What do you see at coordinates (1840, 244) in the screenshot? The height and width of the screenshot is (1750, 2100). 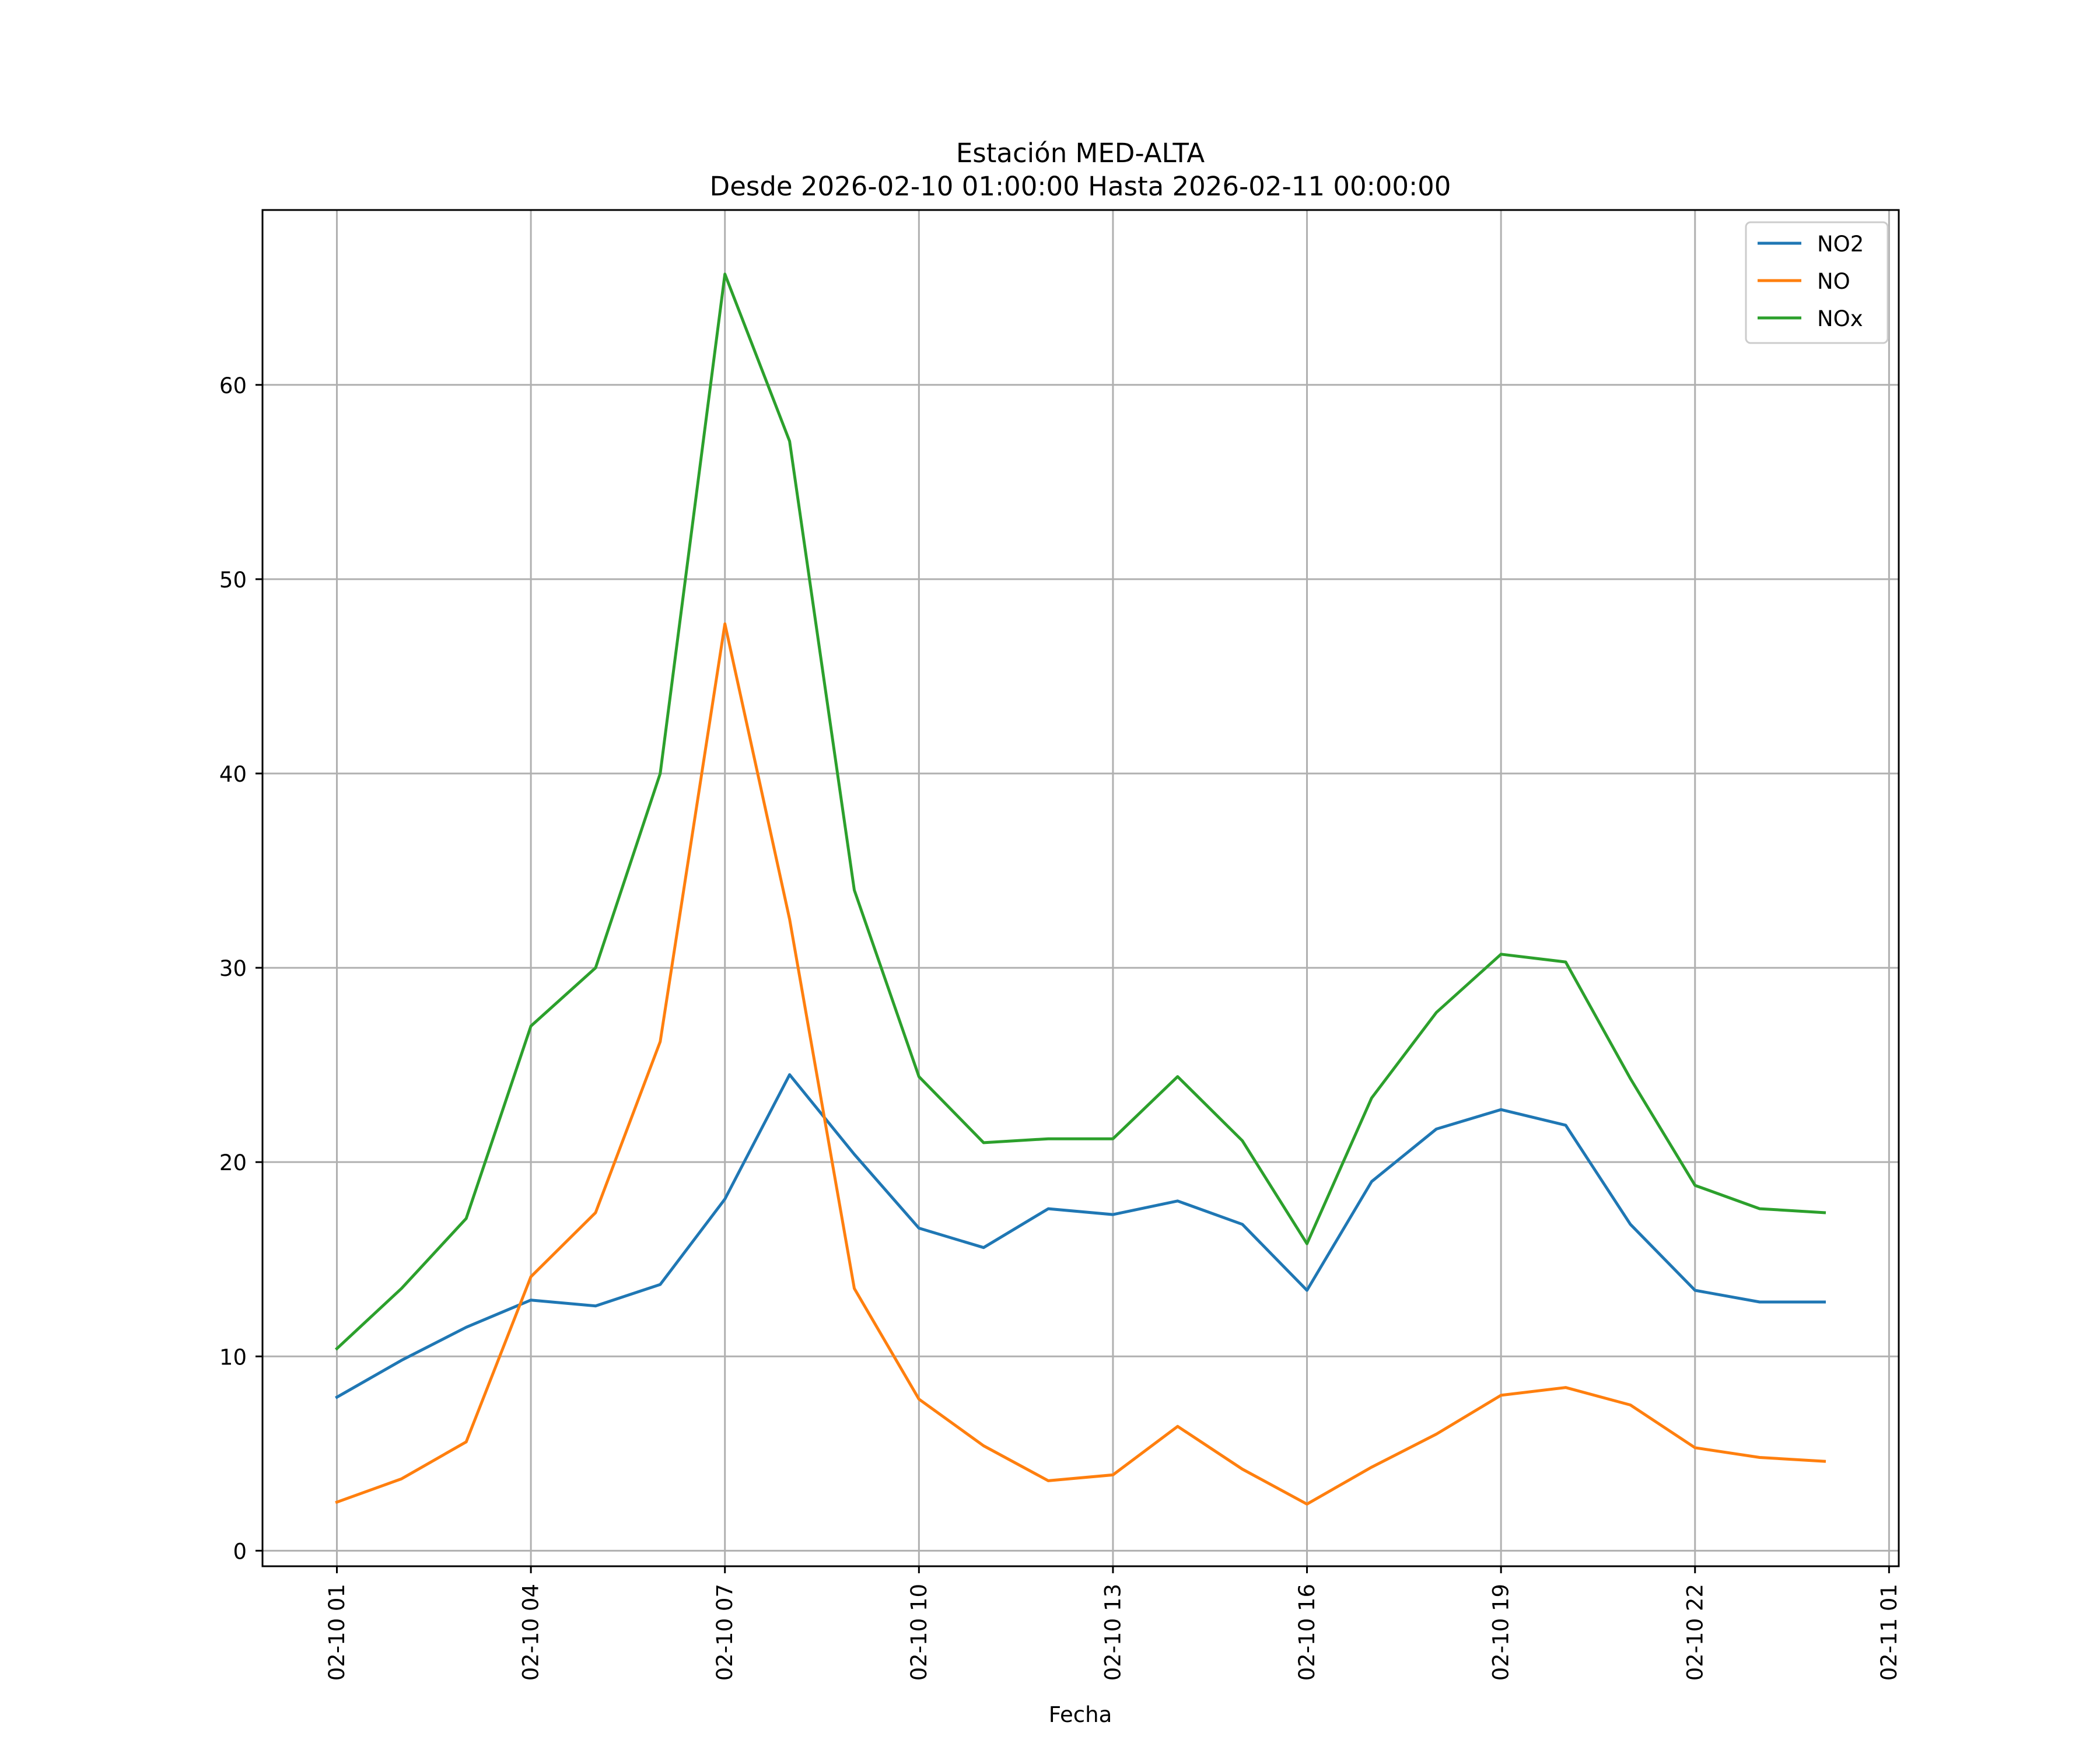 I see `legend-label-no2: NO2` at bounding box center [1840, 244].